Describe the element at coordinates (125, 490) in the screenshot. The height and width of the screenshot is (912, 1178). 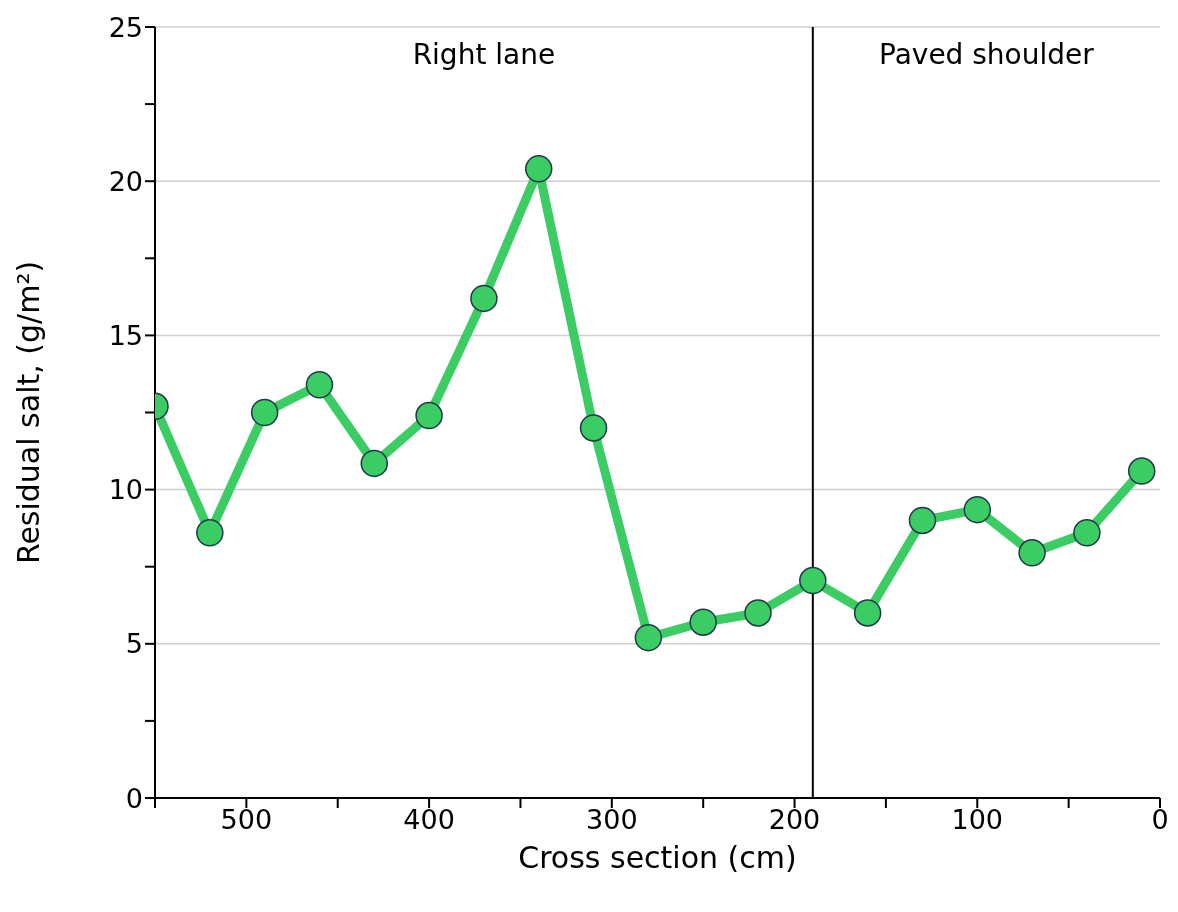
I see `y-tick-label: 10` at that location.